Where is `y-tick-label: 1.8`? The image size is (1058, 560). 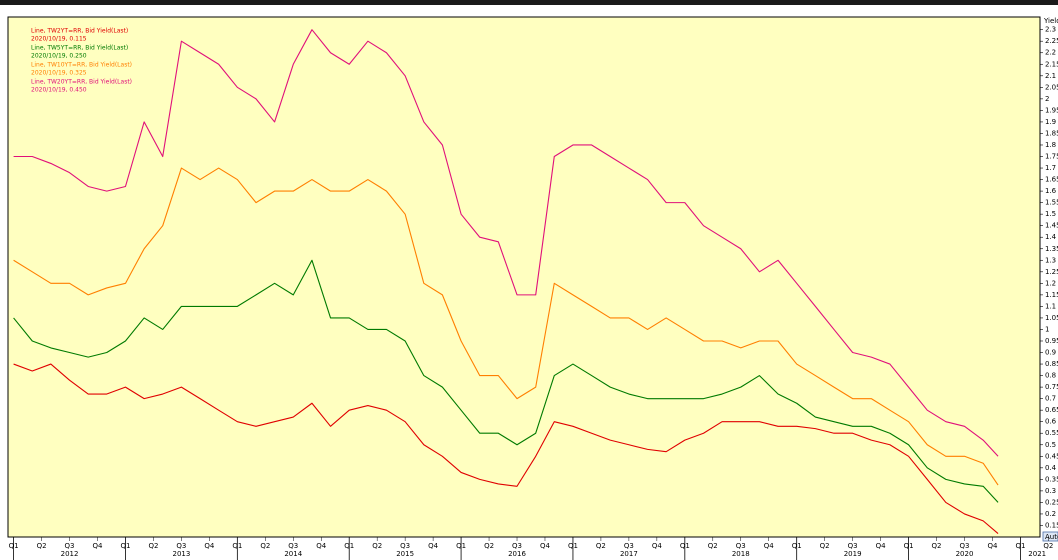 y-tick-label: 1.8 is located at coordinates (1050, 145).